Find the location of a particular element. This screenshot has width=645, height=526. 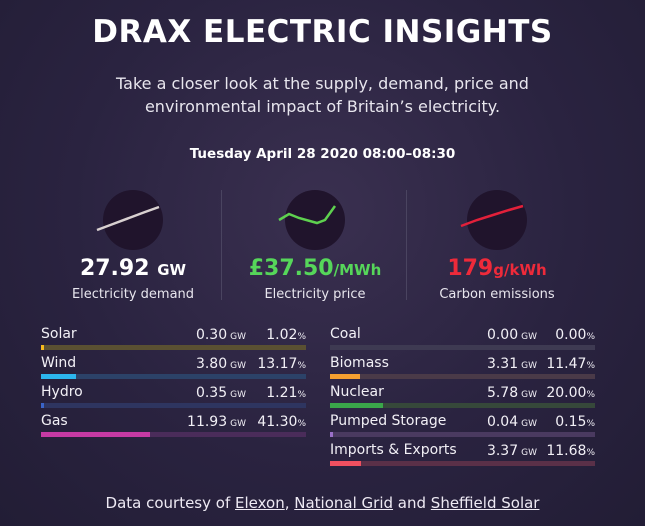

source-name: Coal is located at coordinates (345, 334).